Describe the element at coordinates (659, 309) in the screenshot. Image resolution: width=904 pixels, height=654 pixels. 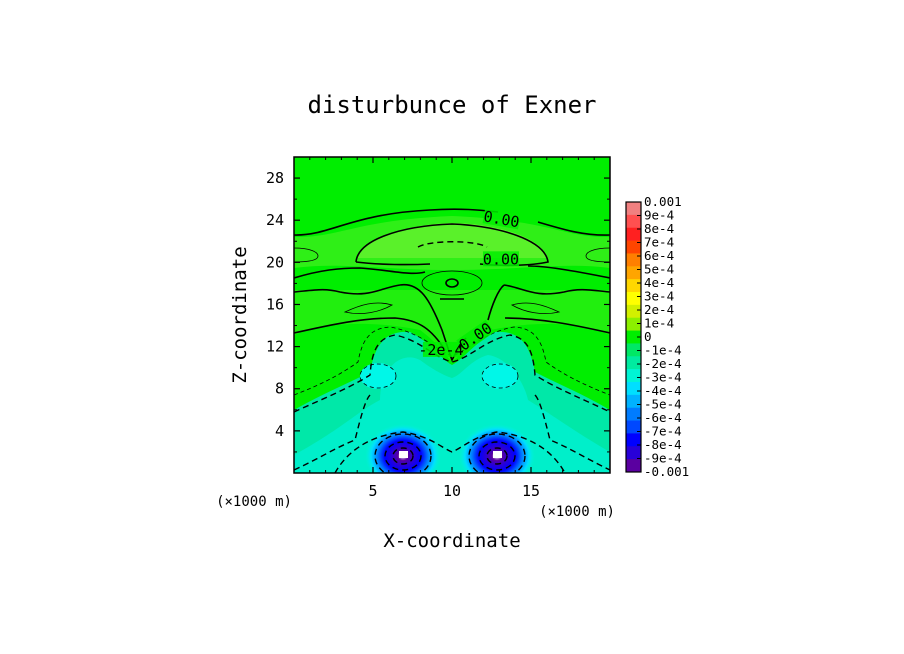
I see `colorbar-label: 2e-4` at that location.